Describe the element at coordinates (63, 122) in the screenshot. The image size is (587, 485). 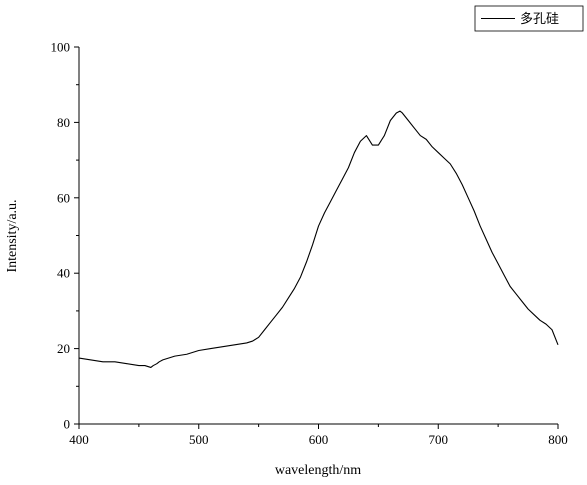
I see `y-tick-label: 80` at that location.